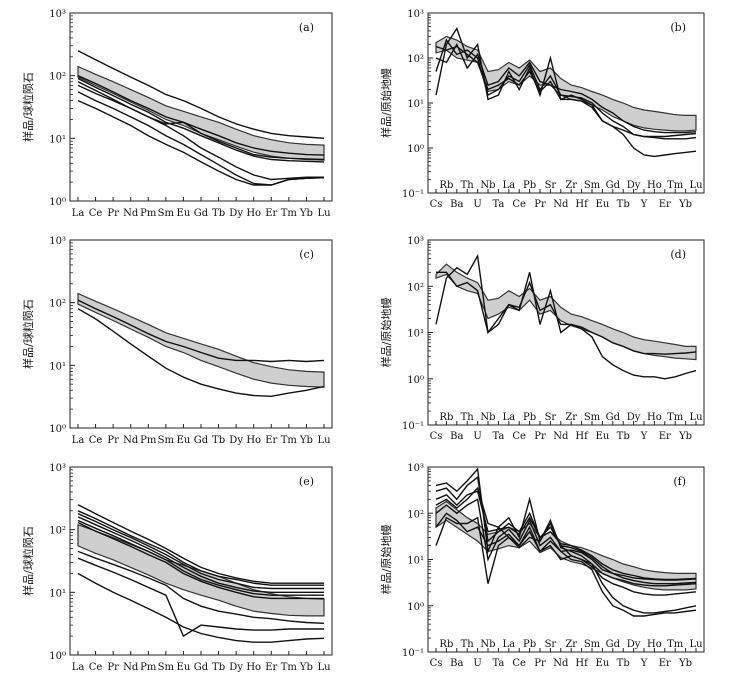  What do you see at coordinates (446, 644) in the screenshot?
I see `x-tick-label: Rb` at bounding box center [446, 644].